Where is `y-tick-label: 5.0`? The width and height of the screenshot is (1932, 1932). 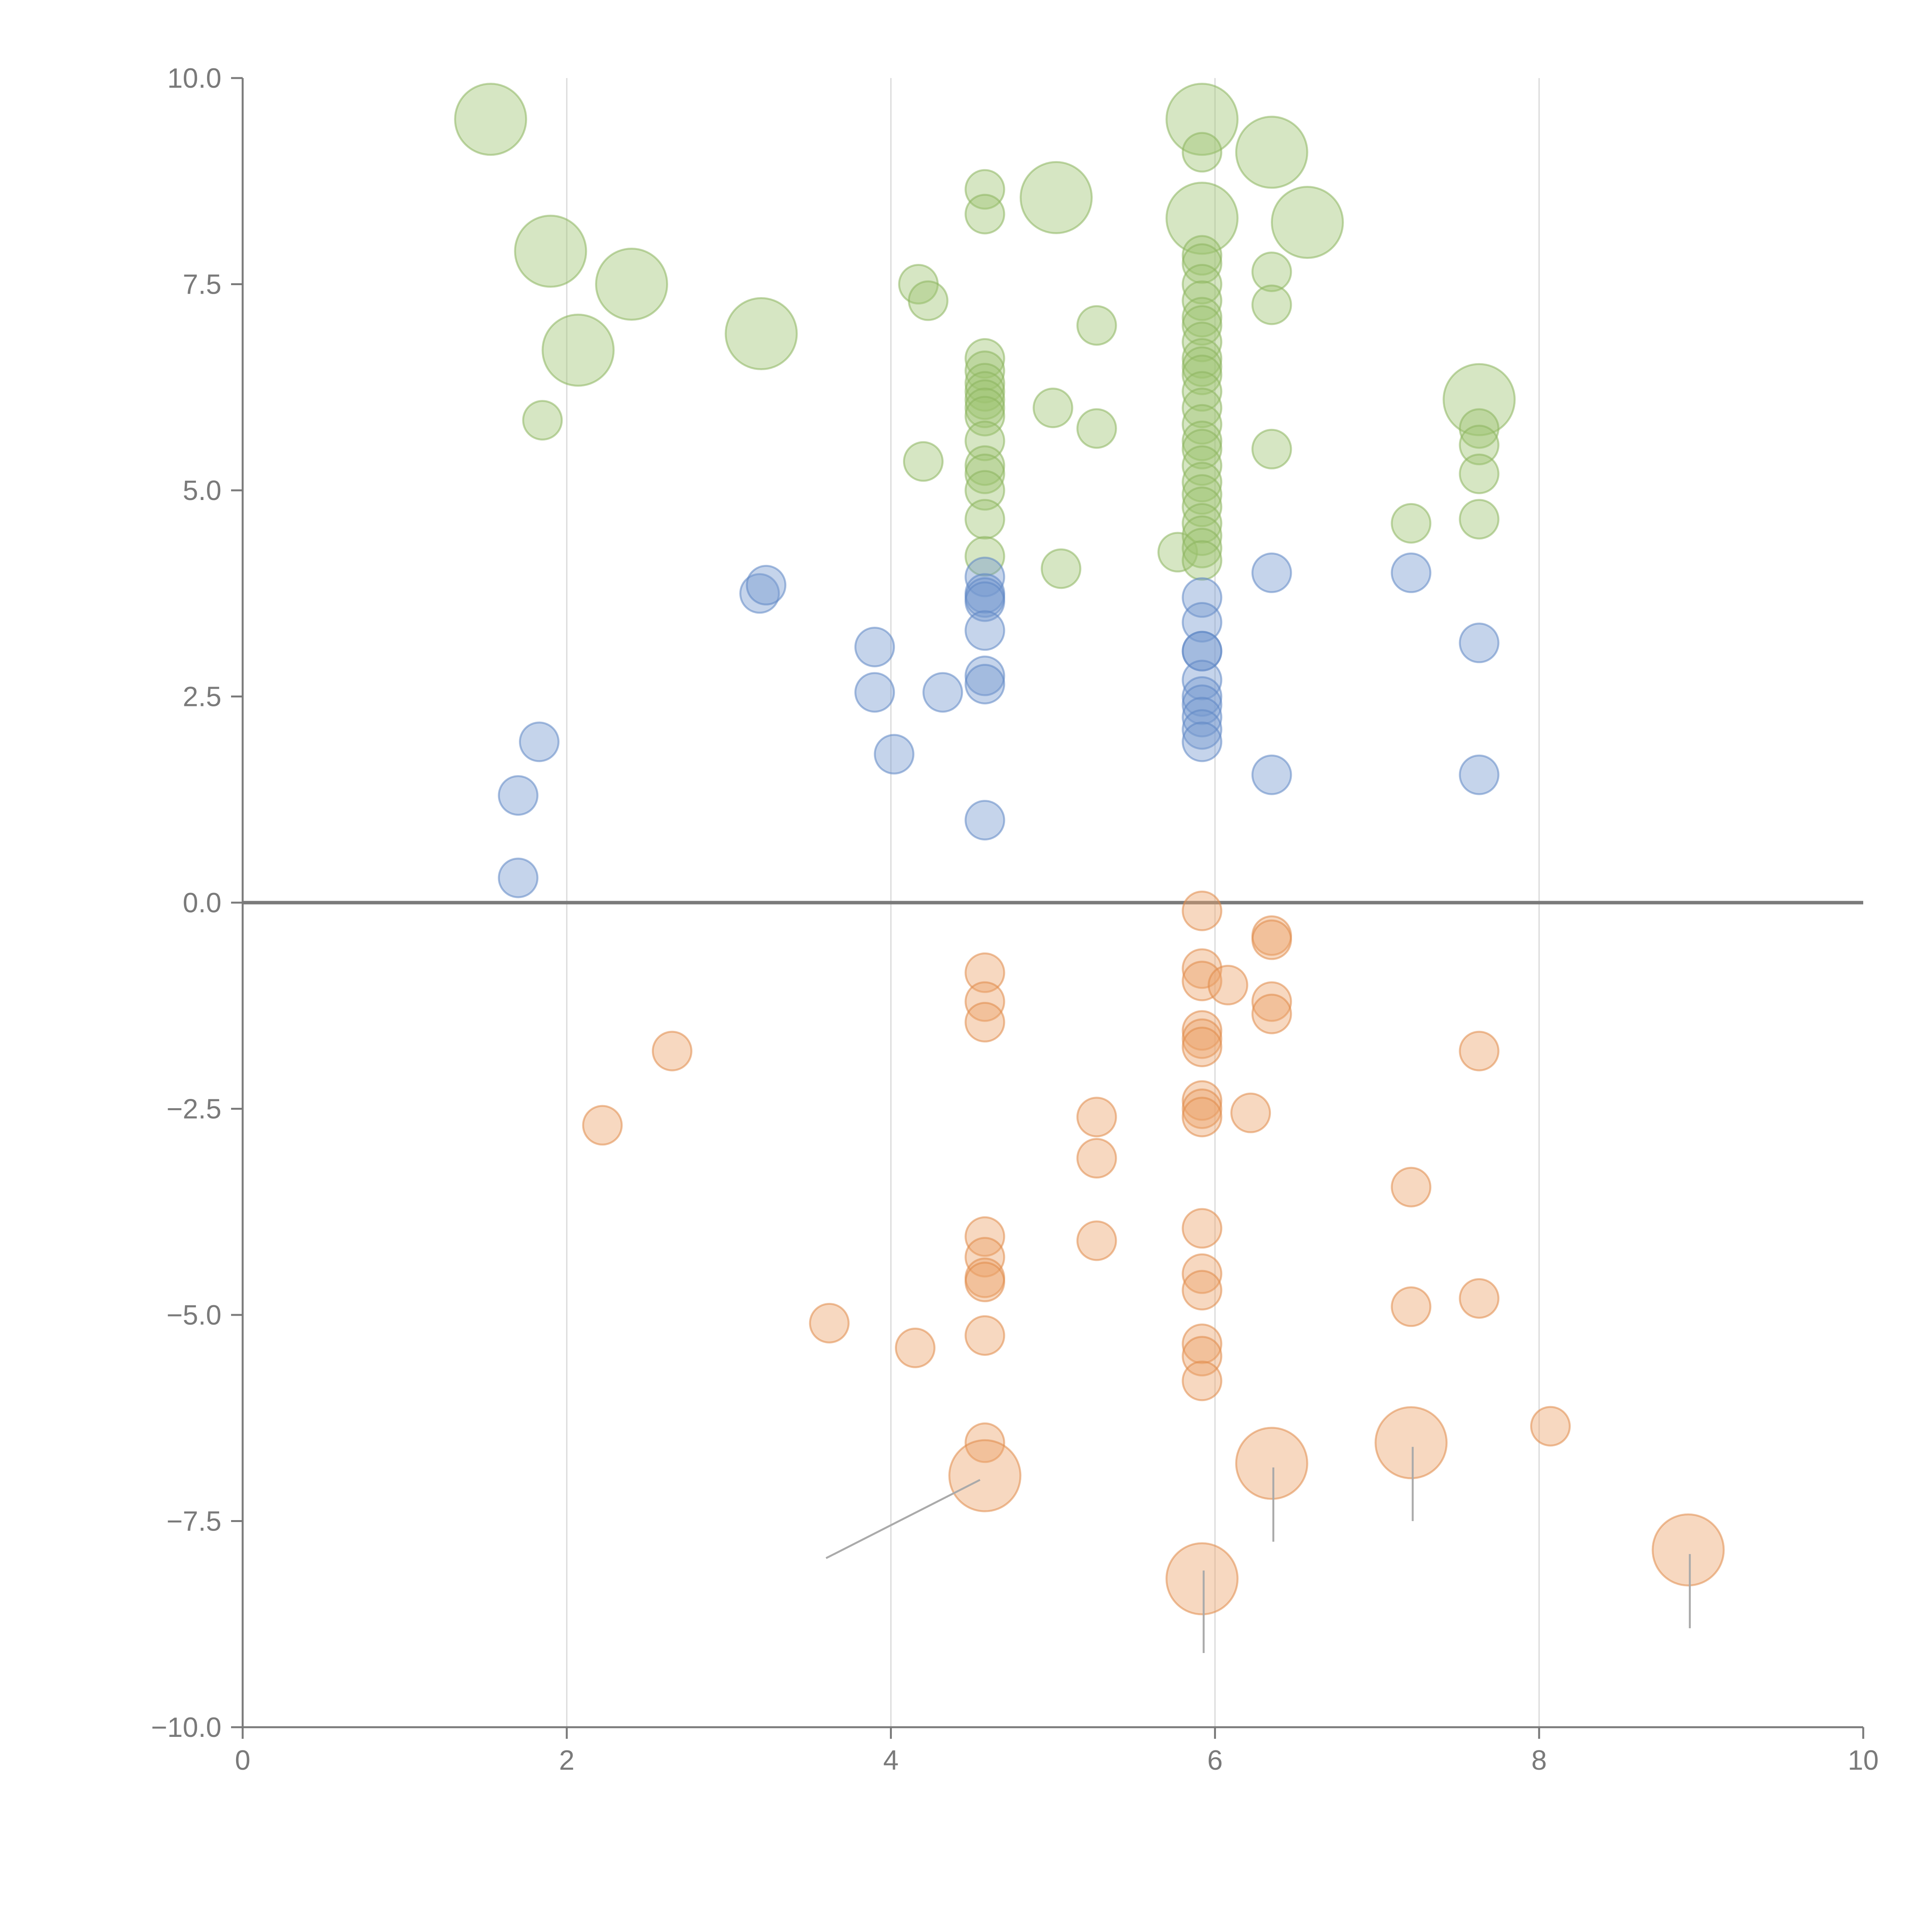
y-tick-label: 5.0 is located at coordinates (202, 491).